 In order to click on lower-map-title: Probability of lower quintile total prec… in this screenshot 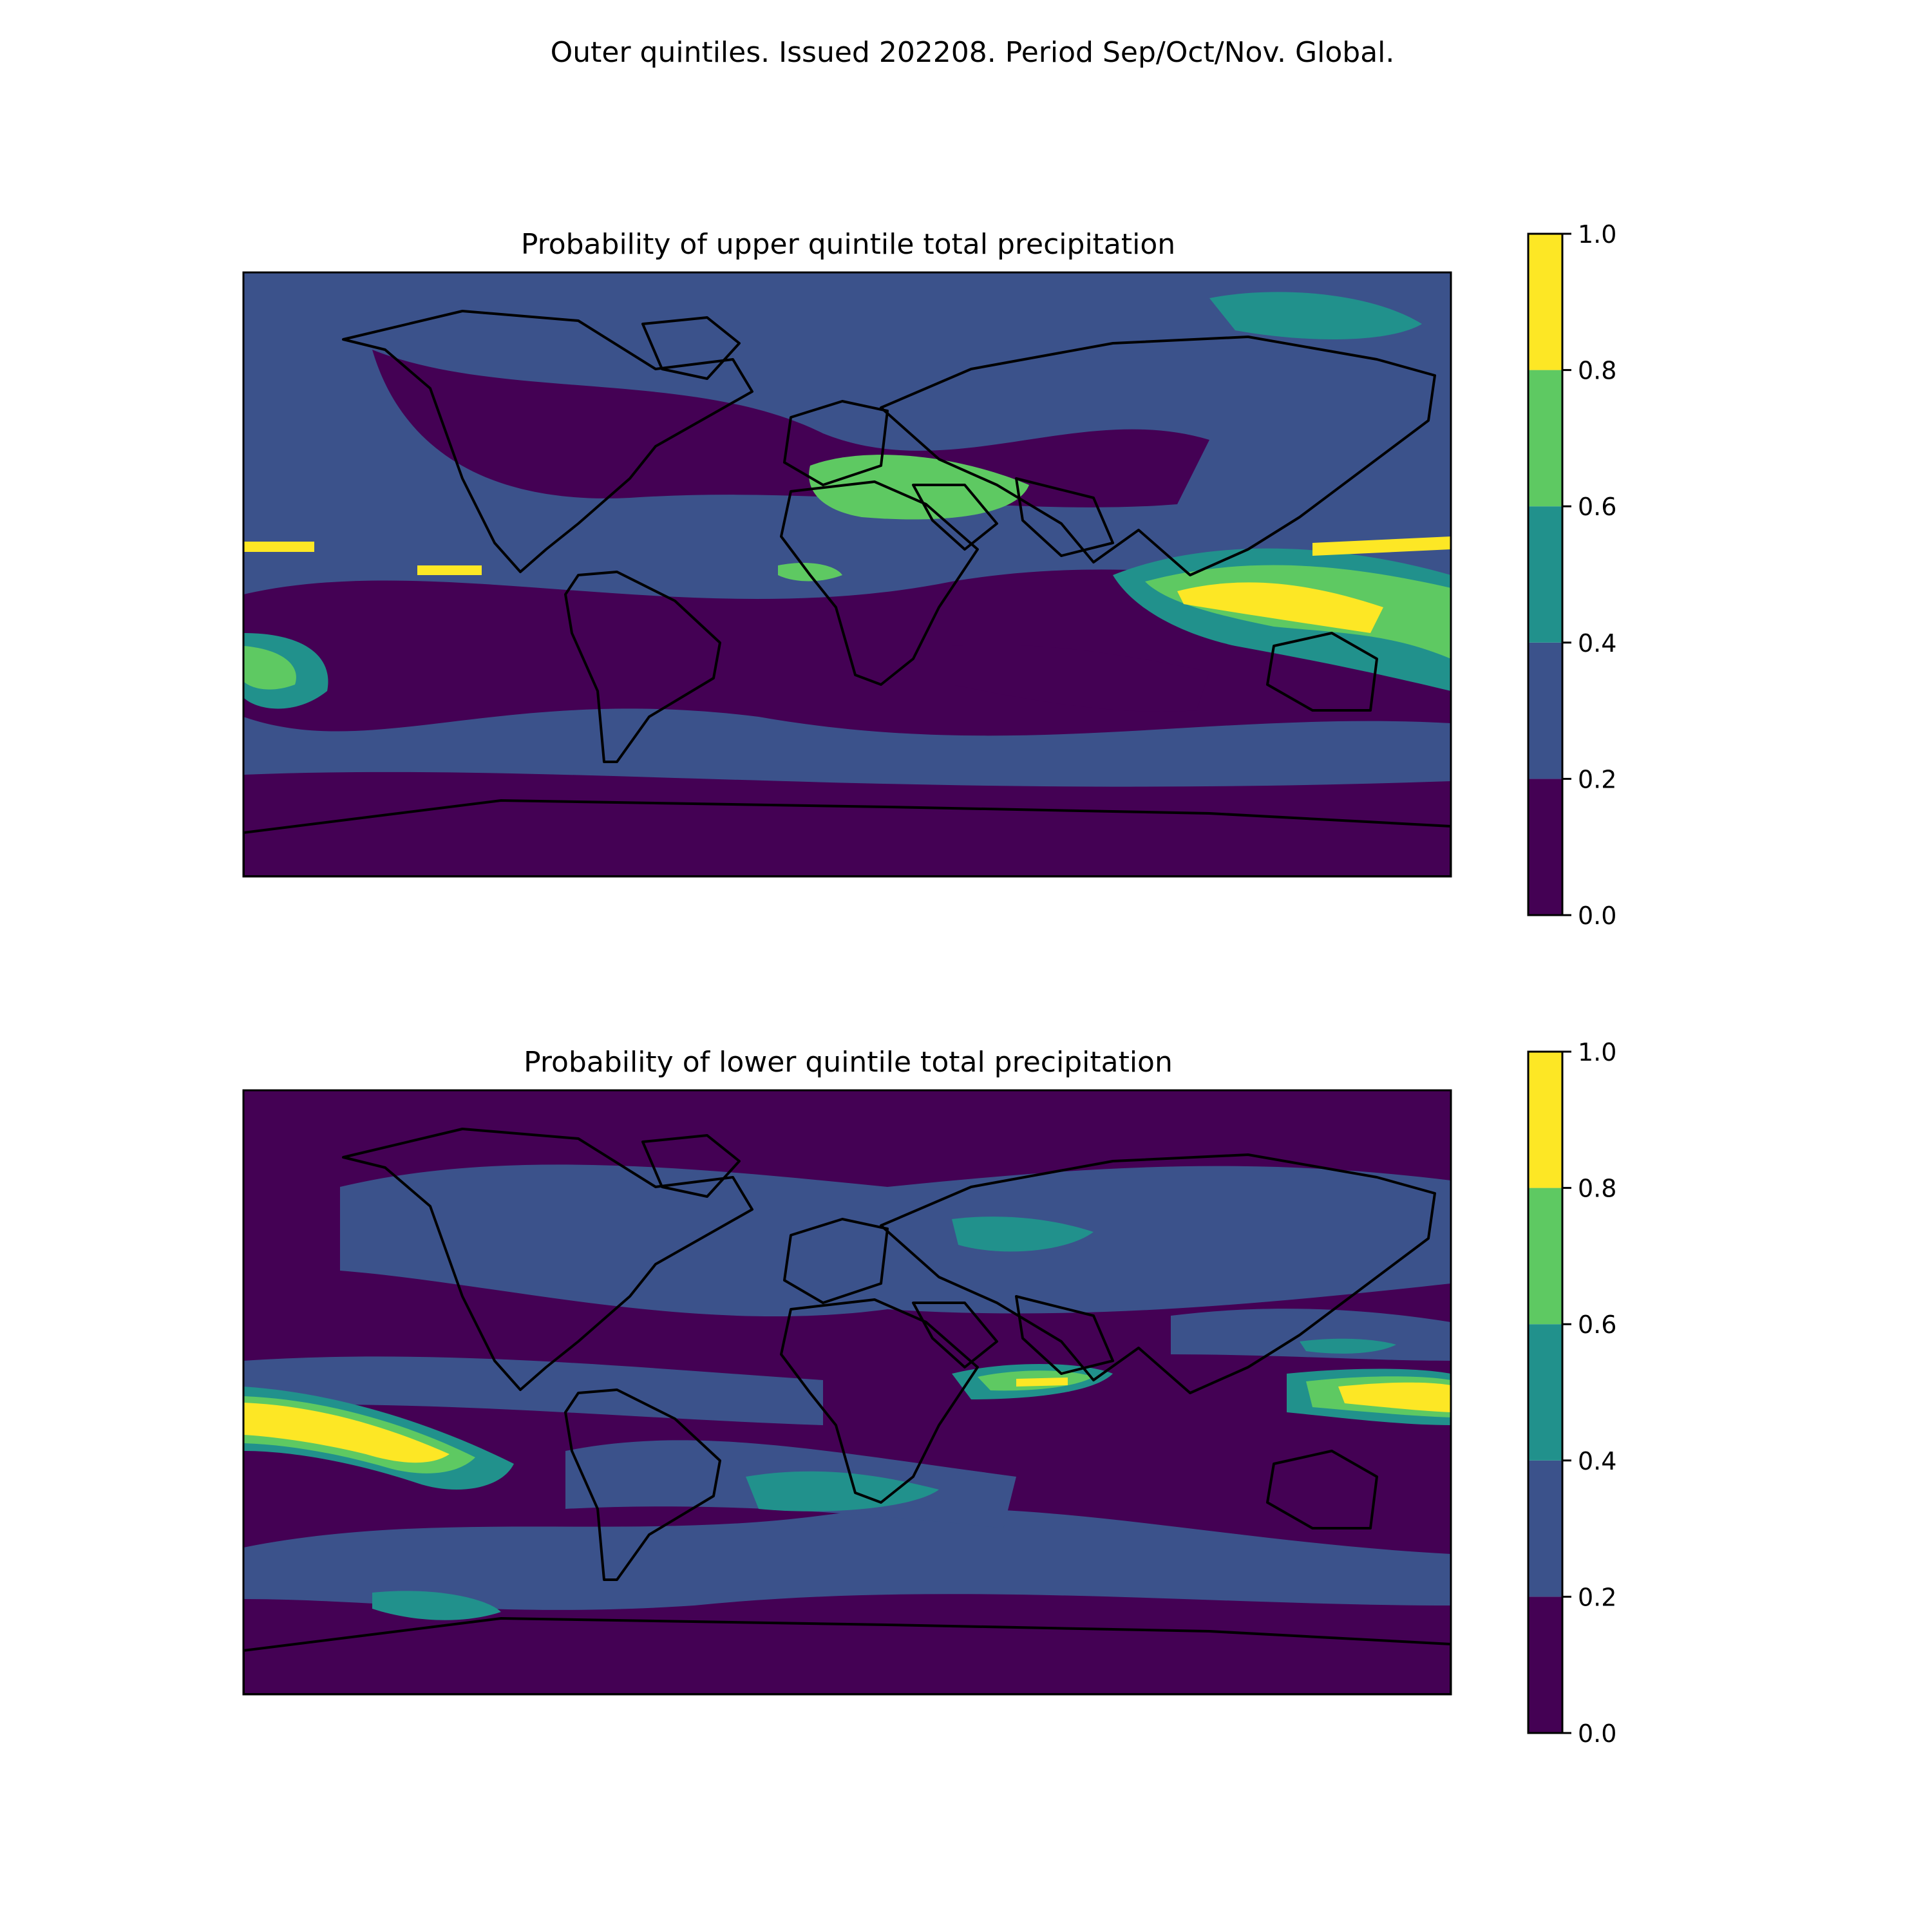, I will do `click(848, 1062)`.